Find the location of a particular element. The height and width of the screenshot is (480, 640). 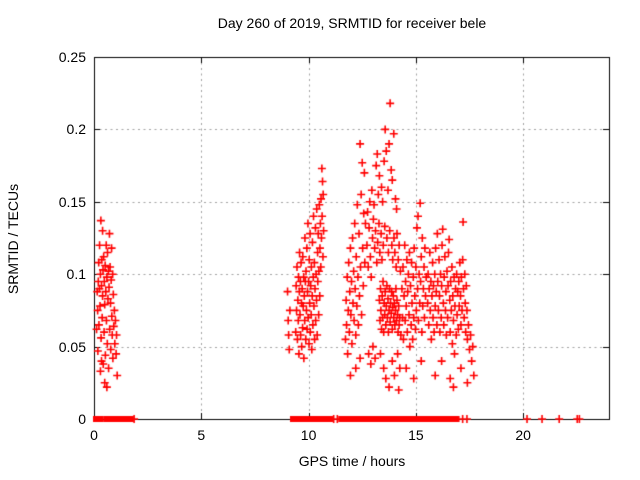

x-axis-label: GPS time / hours is located at coordinates (352, 461).